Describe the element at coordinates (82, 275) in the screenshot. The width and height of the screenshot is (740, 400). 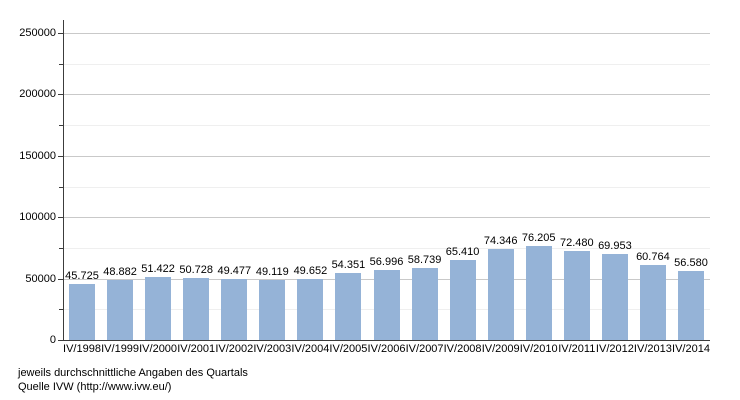
I see `bar-value-label: 45.725` at that location.